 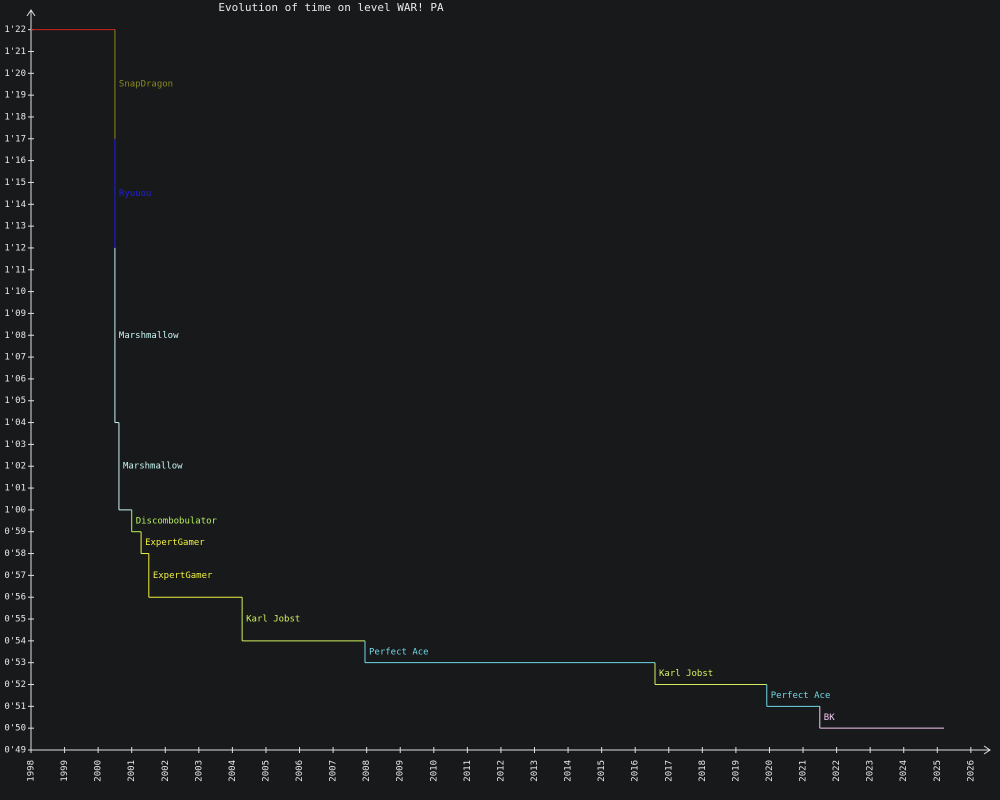 I want to click on y-tick-label: 1'19, so click(x=15, y=96).